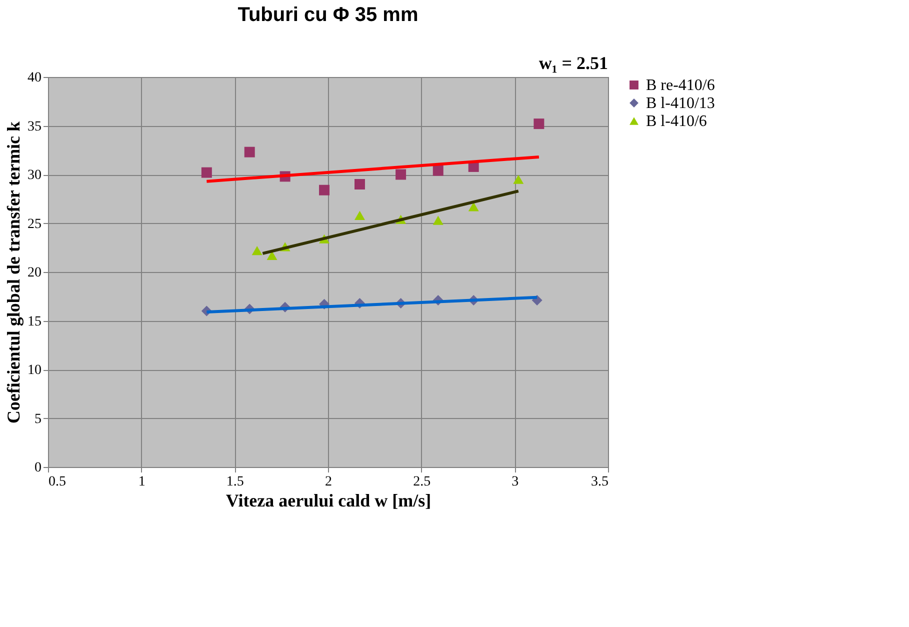 This screenshot has width=909, height=627. What do you see at coordinates (676, 121) in the screenshot?
I see `legend-label: B l-410/6` at bounding box center [676, 121].